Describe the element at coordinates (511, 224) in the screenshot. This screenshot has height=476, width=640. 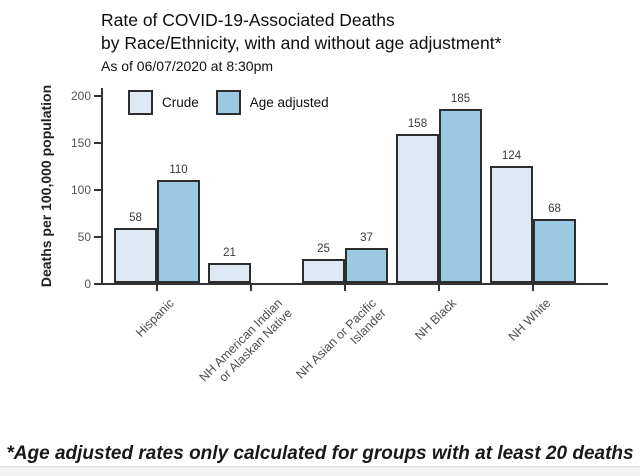
I see `bar-crude-nh-white` at that location.